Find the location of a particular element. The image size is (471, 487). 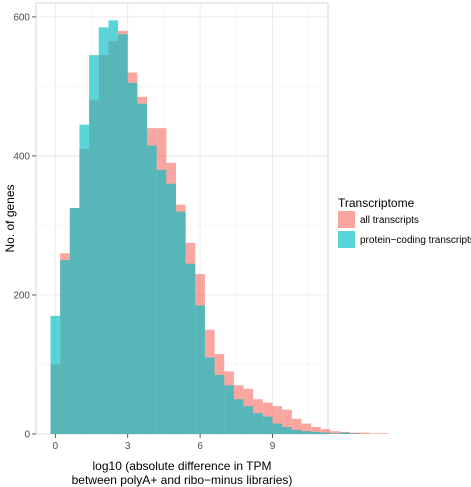

y-tick-label: 0 is located at coordinates (27, 435).